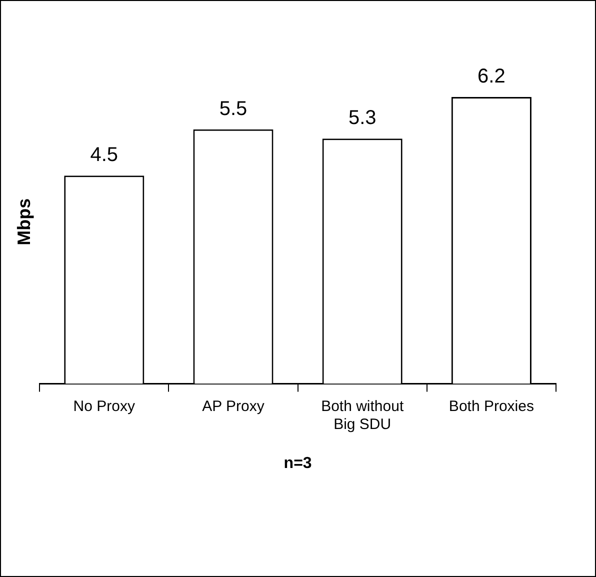 This screenshot has width=596, height=577. I want to click on data-label: 6.2, so click(492, 77).